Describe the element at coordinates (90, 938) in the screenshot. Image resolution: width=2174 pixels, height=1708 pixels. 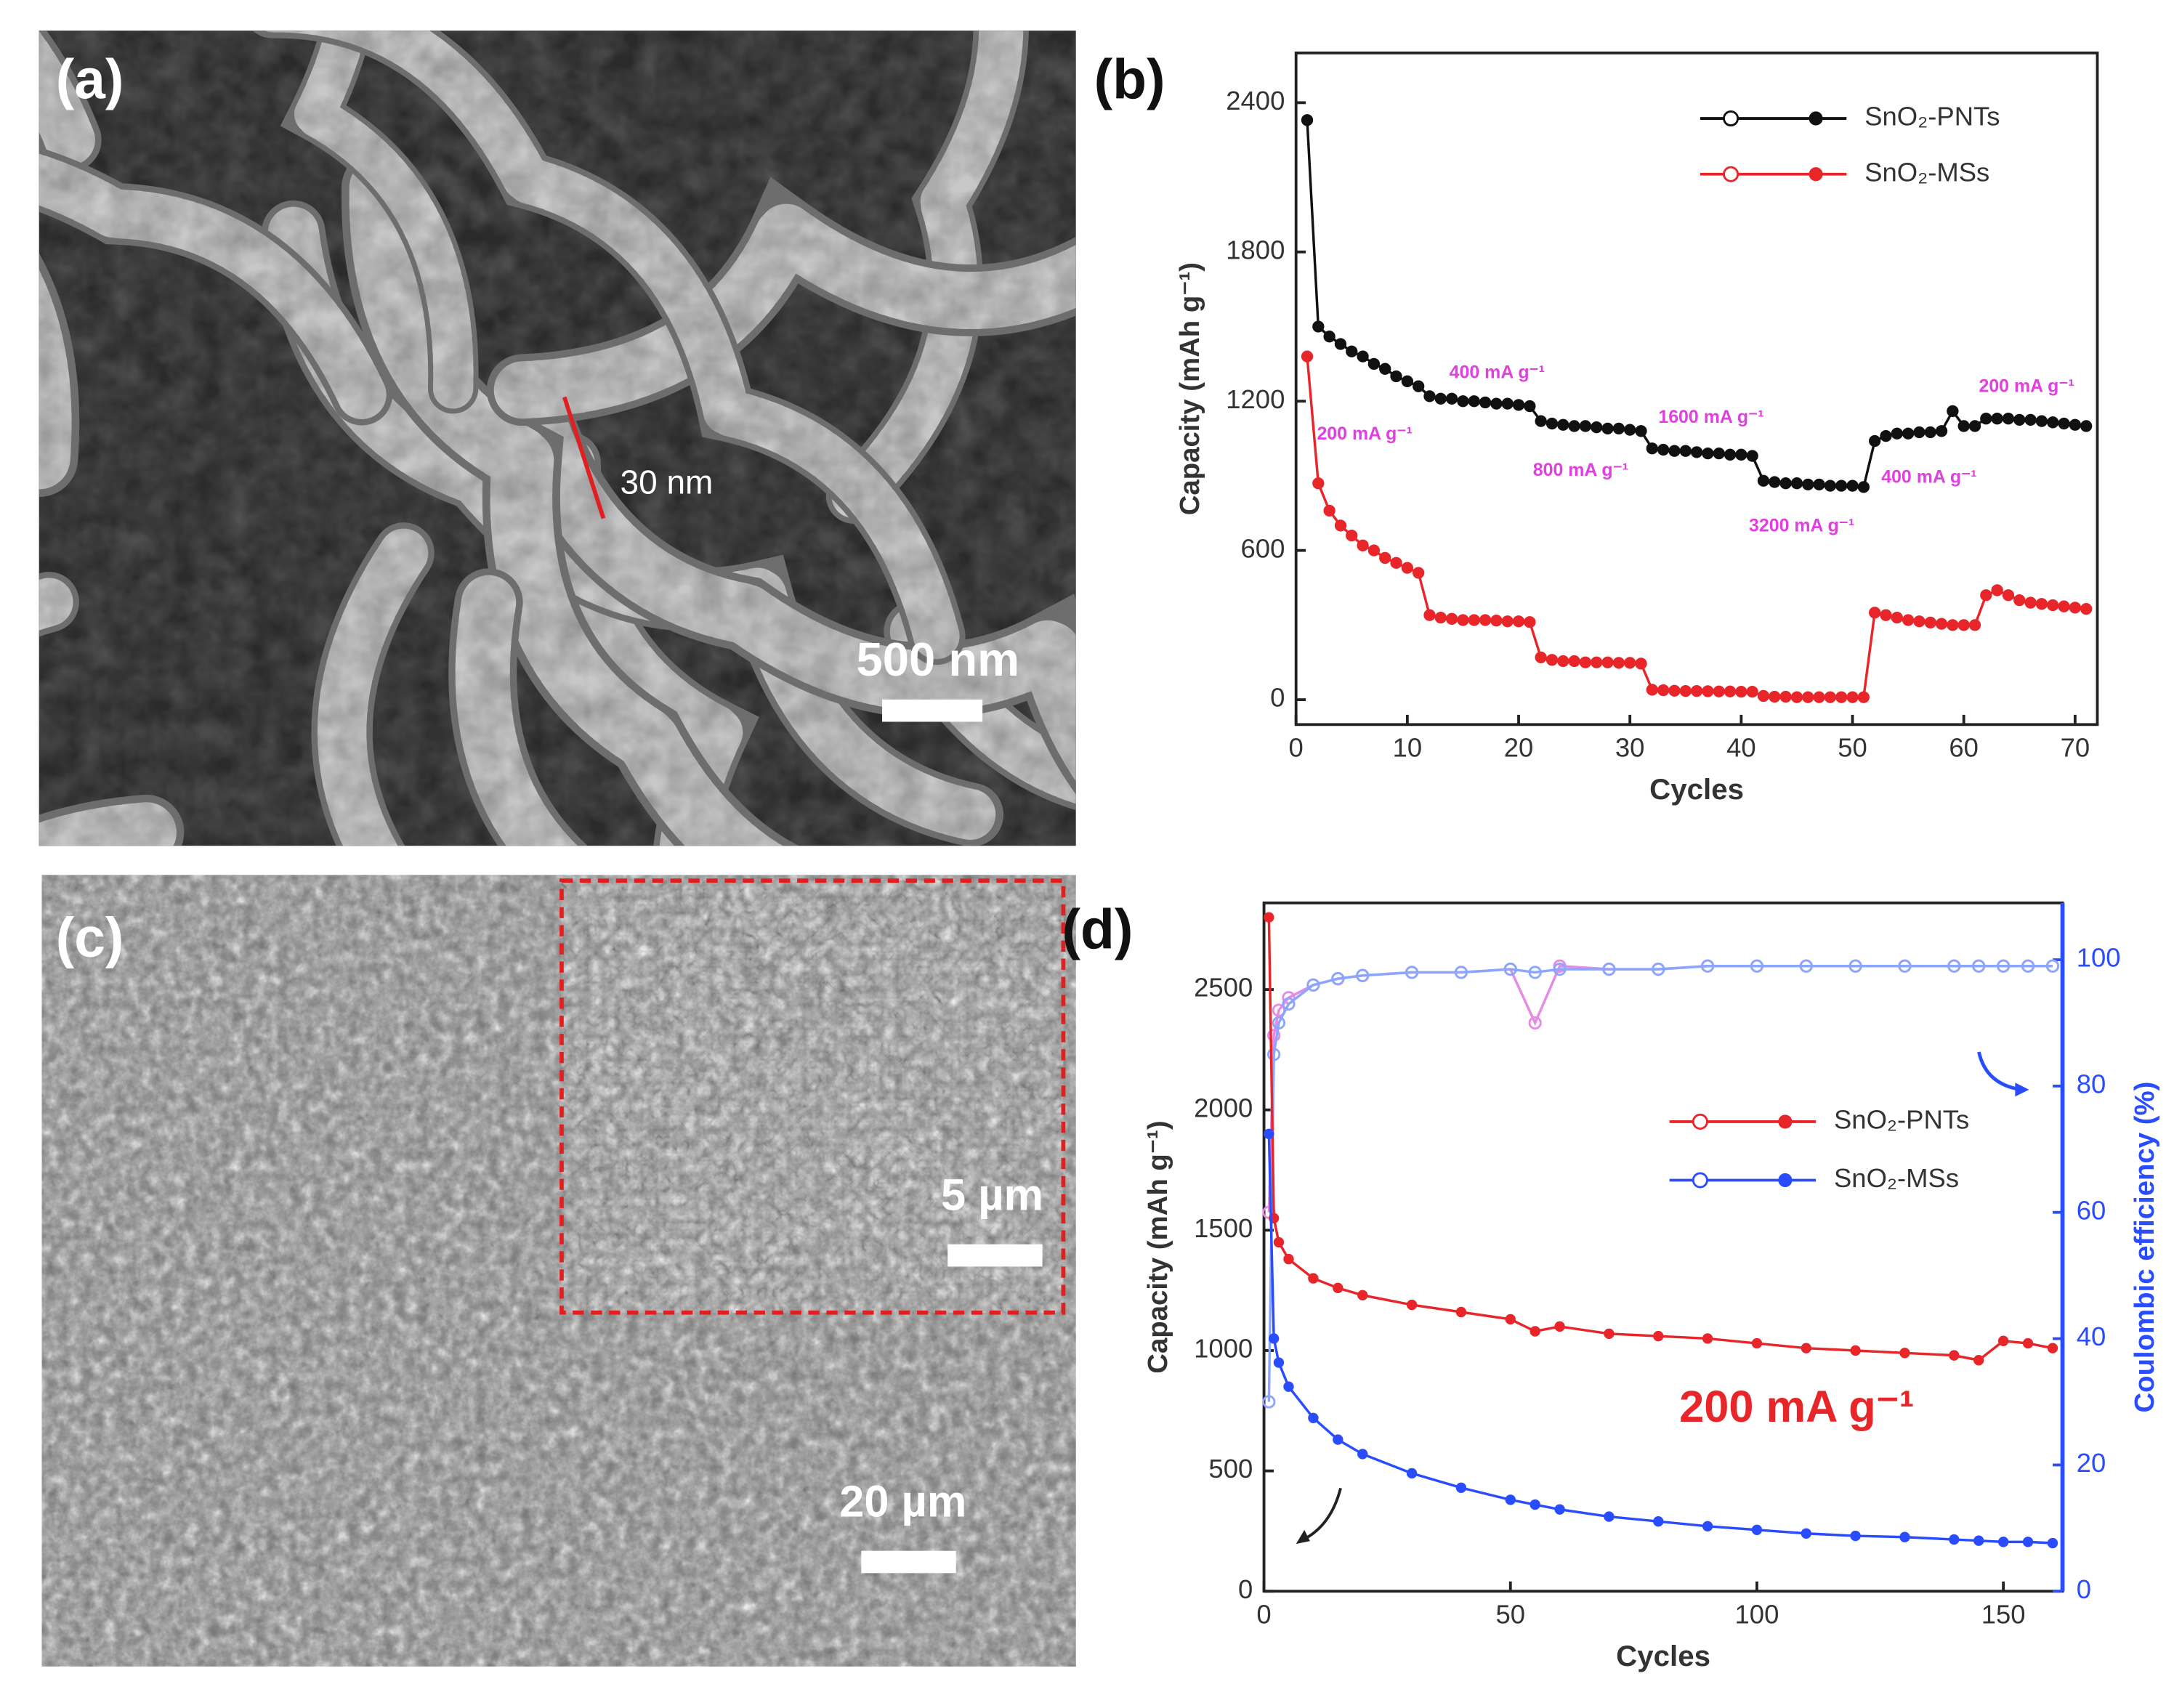
I see `panel-label: (c)` at that location.